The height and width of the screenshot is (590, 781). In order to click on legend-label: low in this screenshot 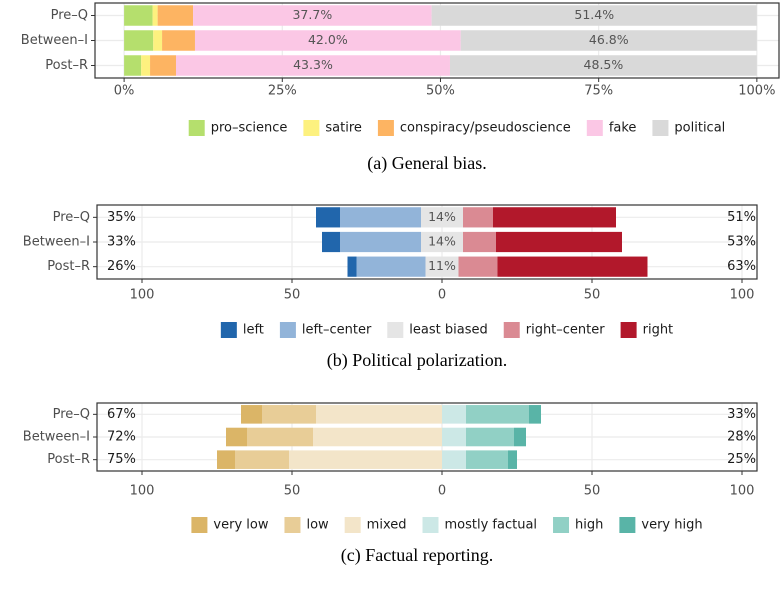, I will do `click(317, 525)`.